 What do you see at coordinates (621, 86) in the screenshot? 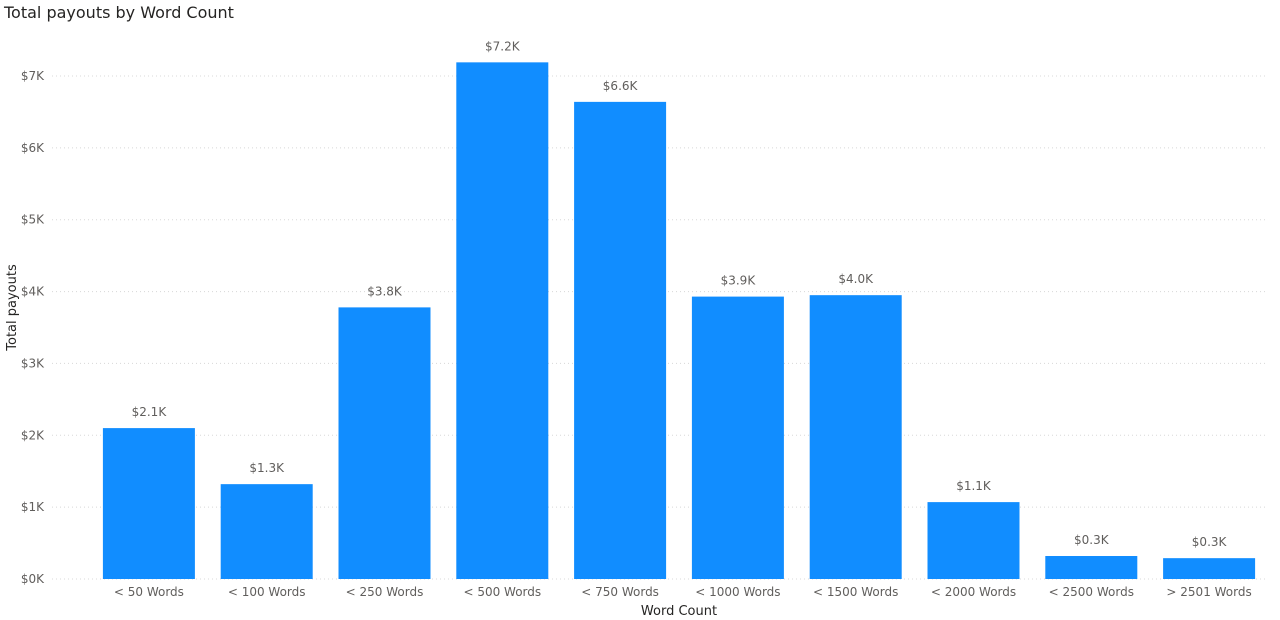
I see `data-label: $6.6K` at bounding box center [621, 86].